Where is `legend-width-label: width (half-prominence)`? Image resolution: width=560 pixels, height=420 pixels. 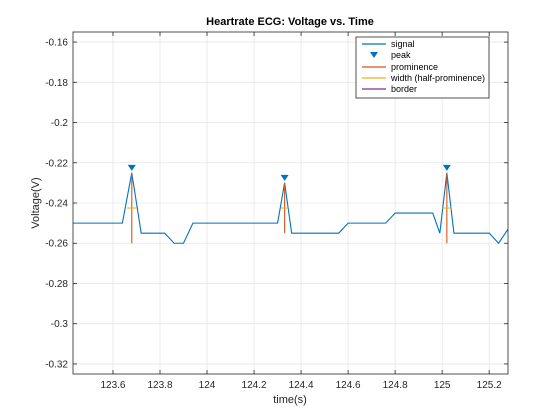
legend-width-label: width (half-prominence) is located at coordinates (437, 78).